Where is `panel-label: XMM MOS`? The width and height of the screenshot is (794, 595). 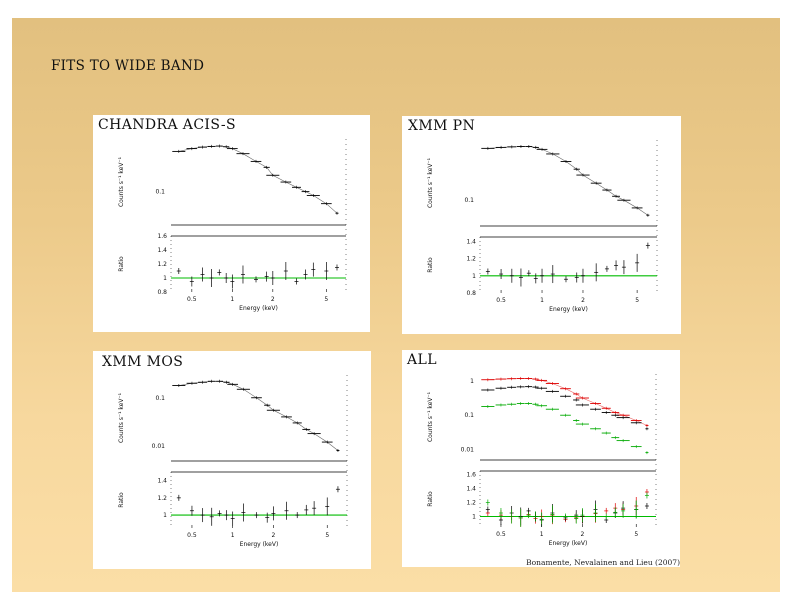 panel-label: XMM MOS is located at coordinates (143, 362).